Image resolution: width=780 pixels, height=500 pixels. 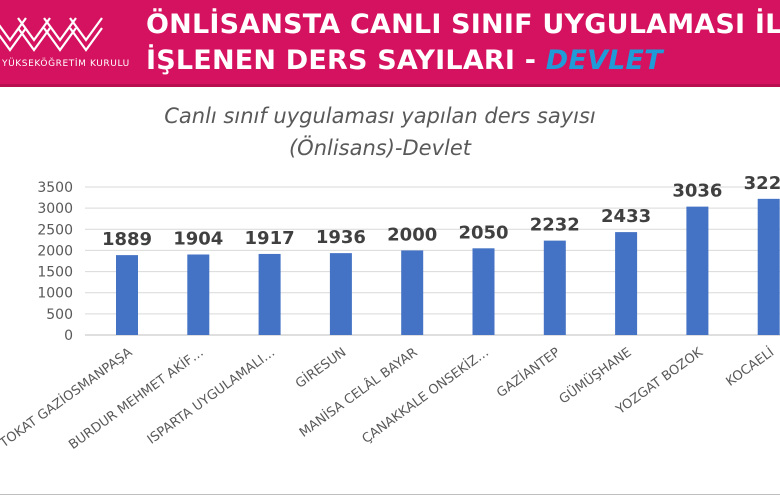 I want to click on y-tick-label: 1500, so click(x=55, y=273).